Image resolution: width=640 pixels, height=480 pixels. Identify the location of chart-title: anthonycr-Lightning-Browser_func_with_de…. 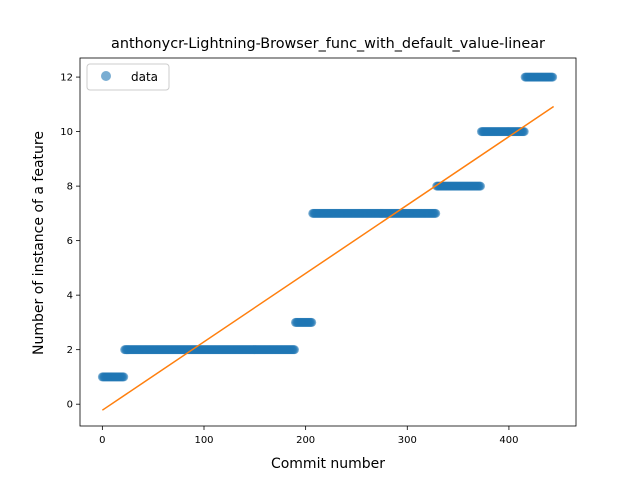
(328, 44).